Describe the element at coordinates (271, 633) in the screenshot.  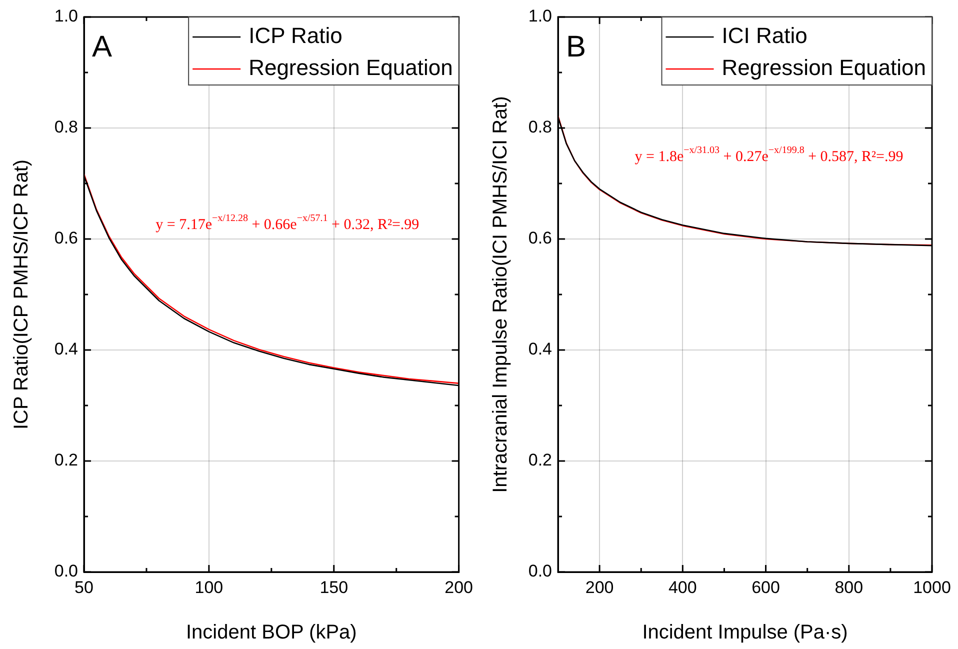
I see `x-axis-title: Incident BOP (kPa)` at that location.